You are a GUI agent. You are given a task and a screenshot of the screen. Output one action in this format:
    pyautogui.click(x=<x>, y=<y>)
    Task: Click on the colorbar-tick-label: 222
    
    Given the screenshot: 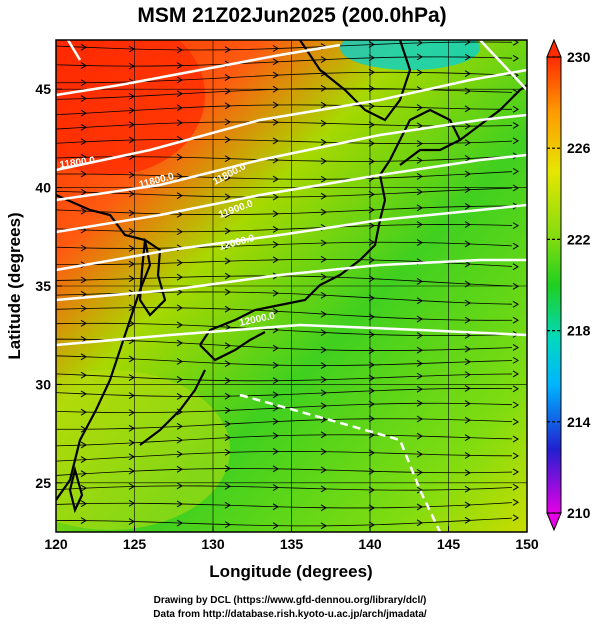 What is the action you would take?
    pyautogui.click(x=579, y=239)
    